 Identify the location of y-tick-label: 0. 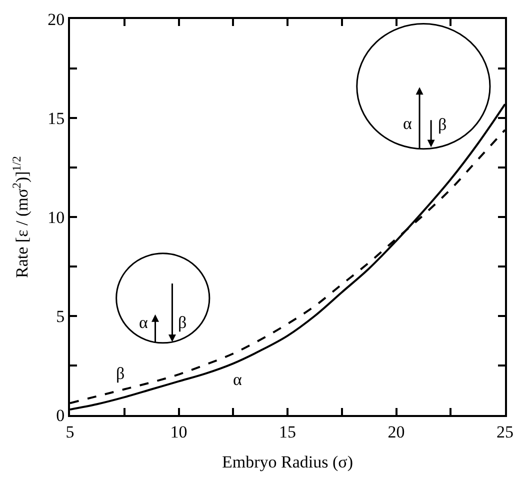
(60, 415).